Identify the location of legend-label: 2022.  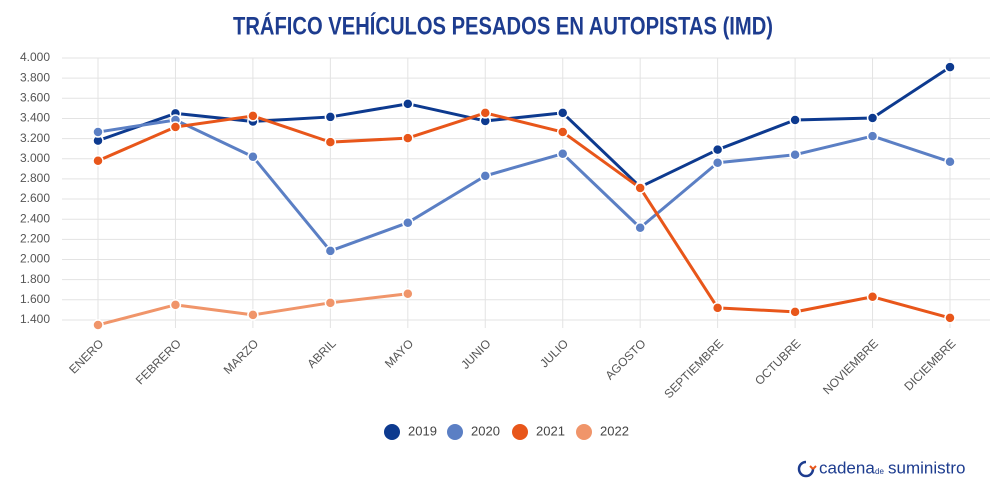
(614, 430).